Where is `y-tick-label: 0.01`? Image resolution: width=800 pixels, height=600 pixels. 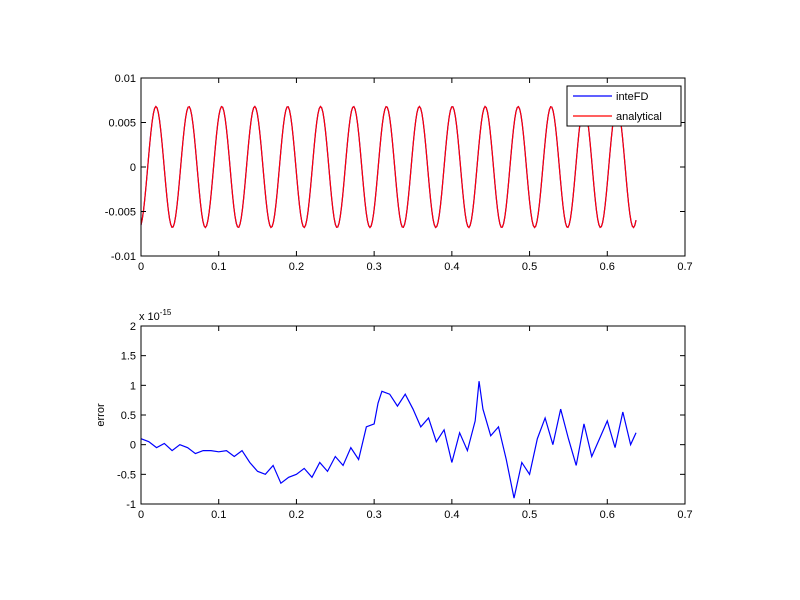
y-tick-label: 0.01 is located at coordinates (125, 79).